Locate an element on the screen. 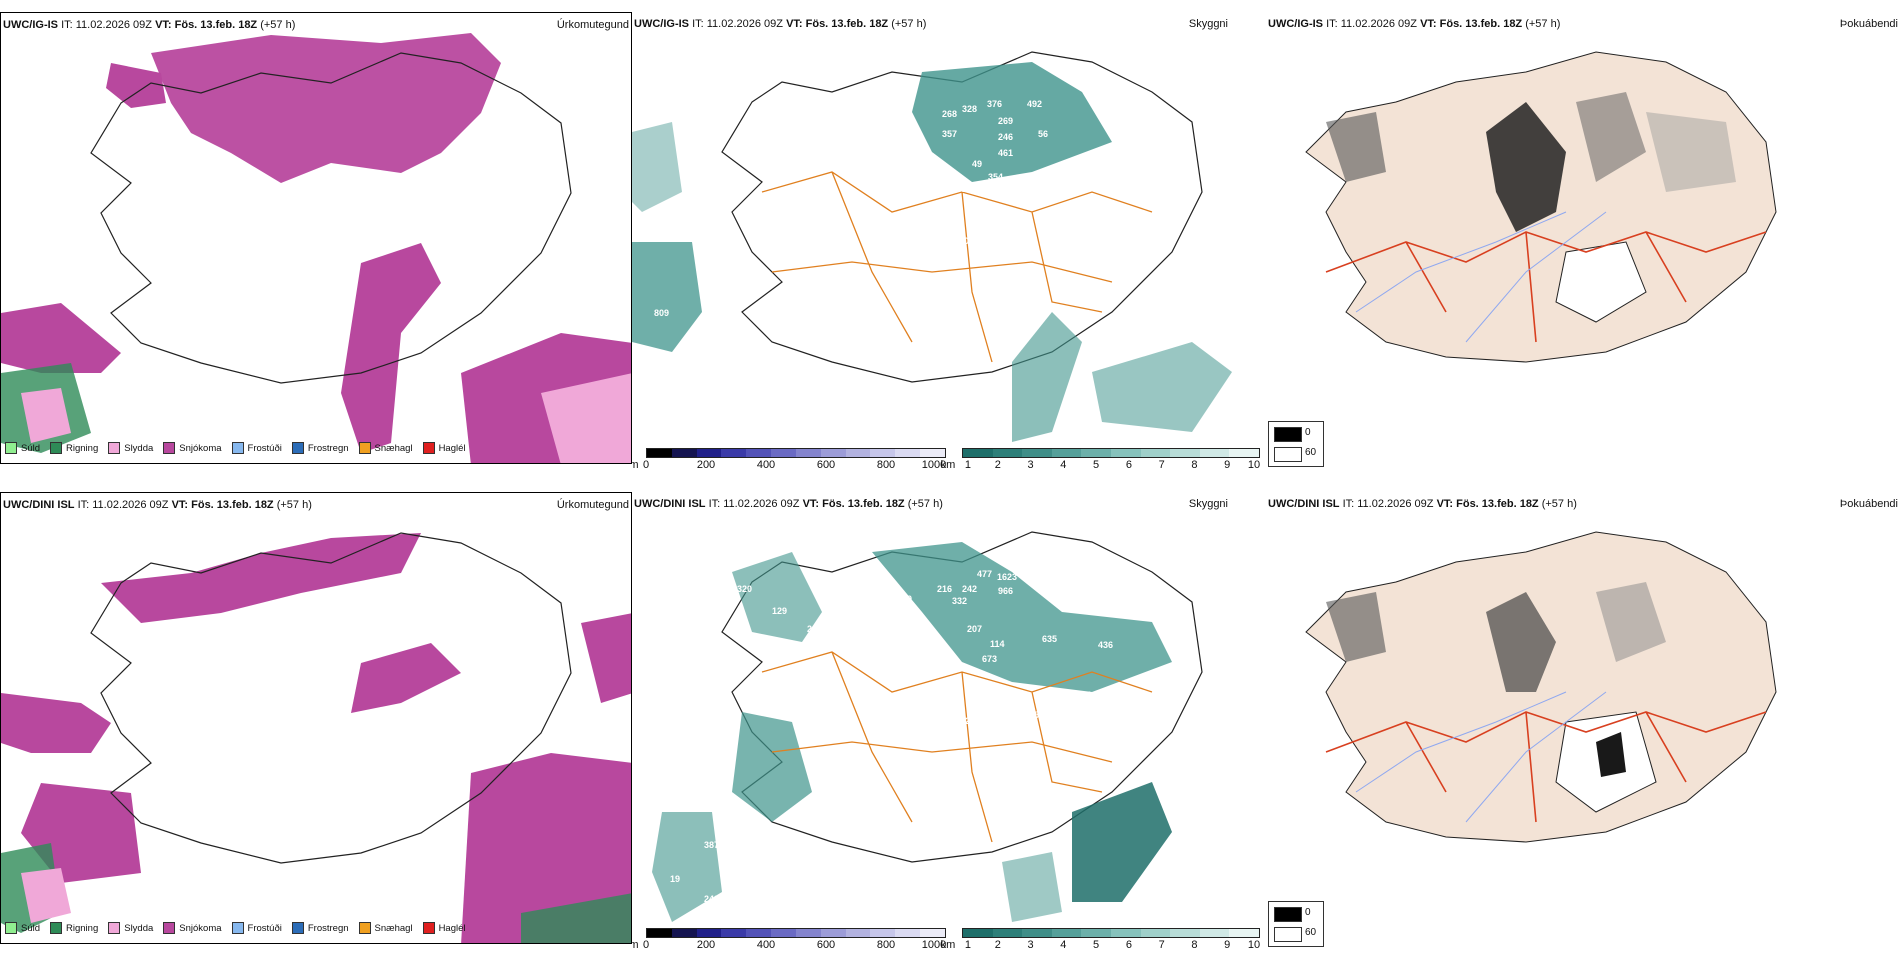 The image size is (1900, 957). road-network is located at coordinates (957, 747).